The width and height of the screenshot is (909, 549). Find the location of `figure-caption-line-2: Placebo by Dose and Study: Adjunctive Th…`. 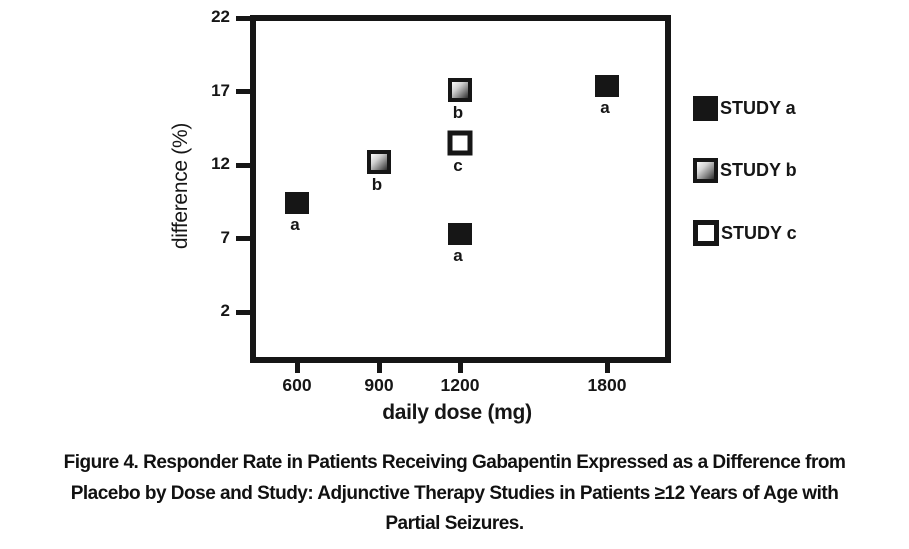

figure-caption-line-2: Placebo by Dose and Study: Adjunctive Th… is located at coordinates (454, 493).